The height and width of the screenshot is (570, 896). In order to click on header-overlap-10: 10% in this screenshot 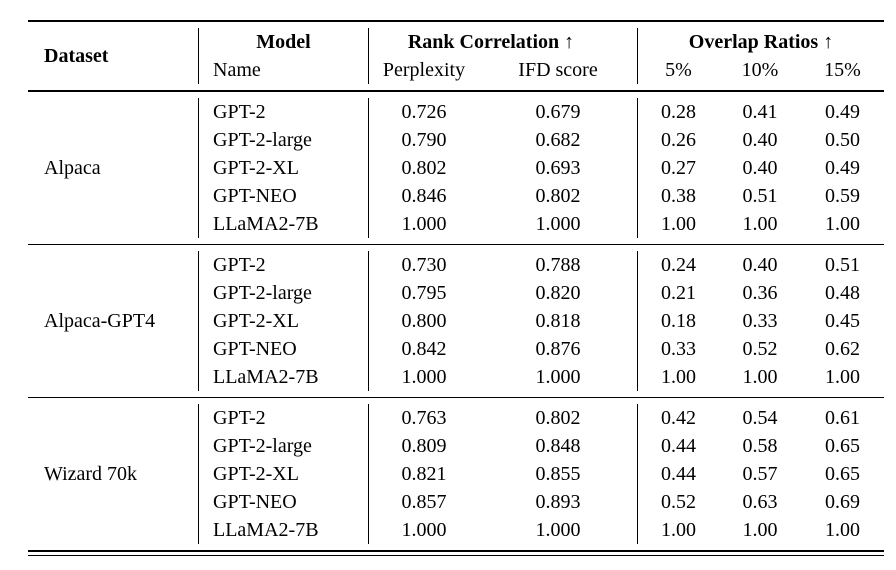, I will do `click(760, 70)`.